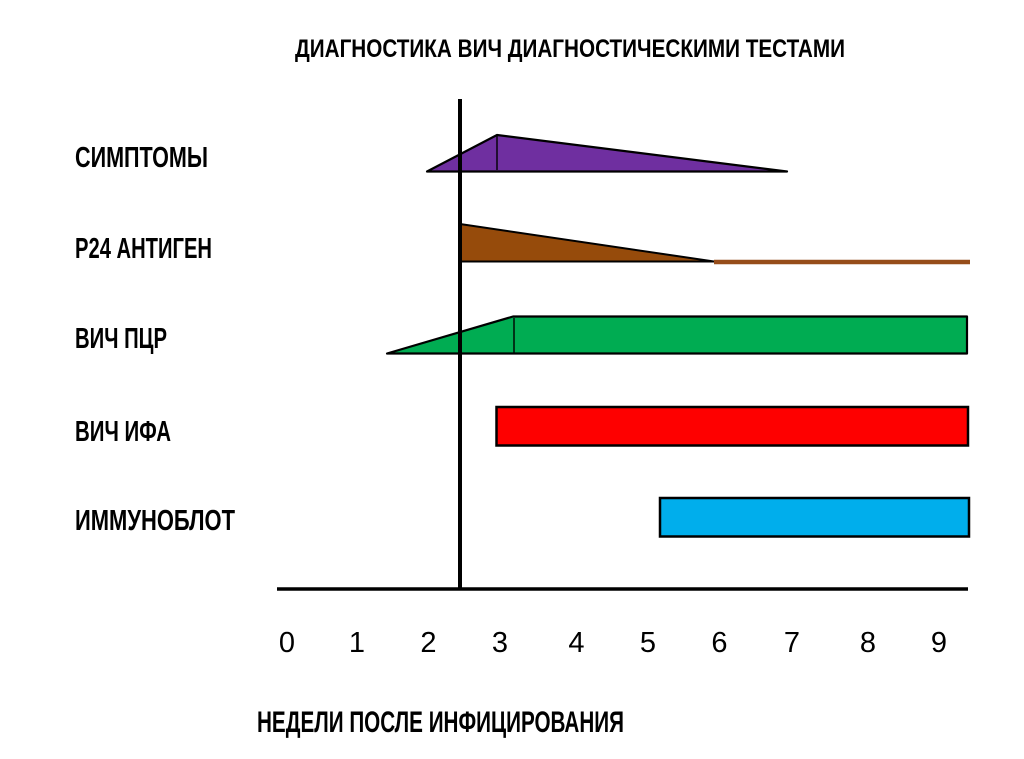 This screenshot has height=759, width=1024. I want to click on svg-text: 2, so click(428, 643).